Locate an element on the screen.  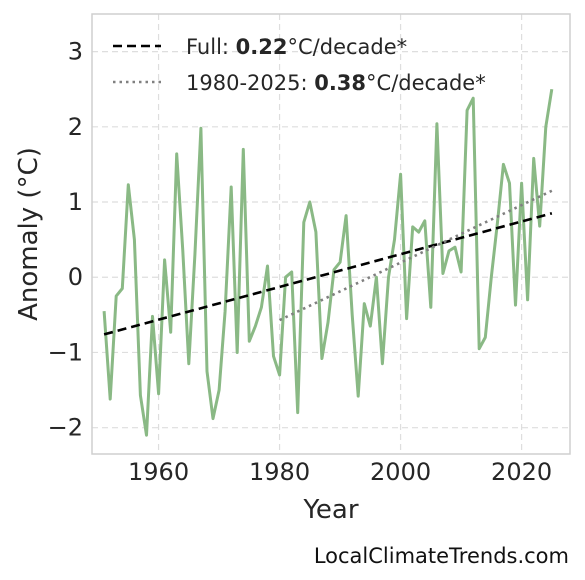
y-tick-label: 3 is located at coordinates (75, 52).